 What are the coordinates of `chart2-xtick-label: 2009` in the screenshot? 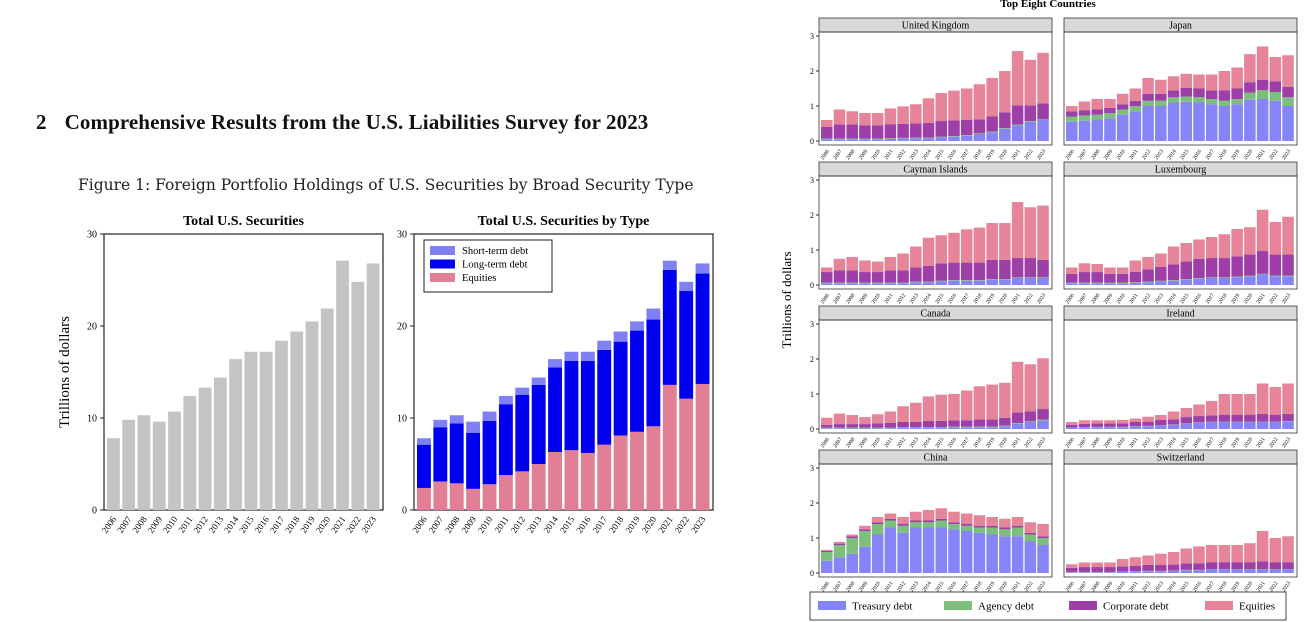 It's located at (468, 524).